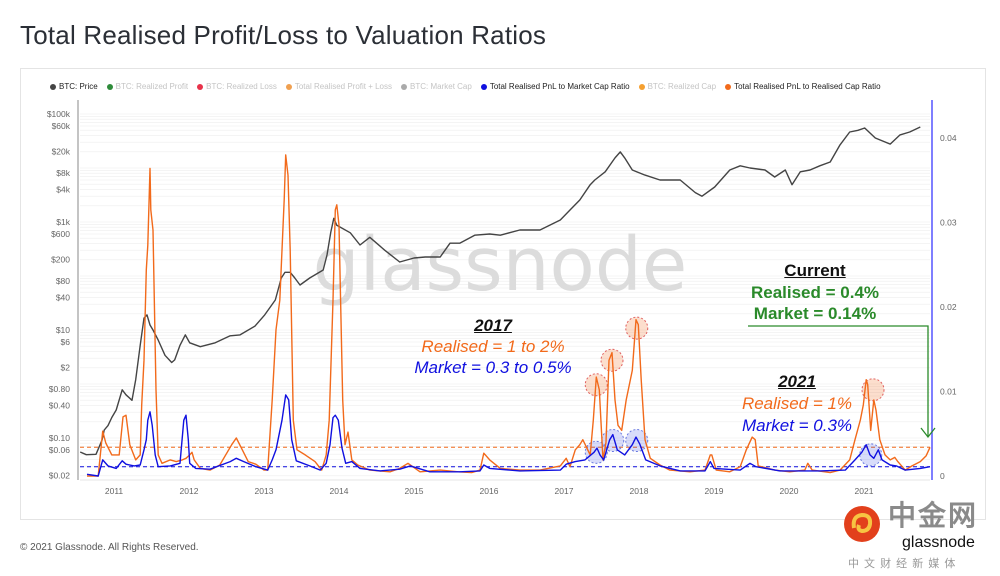  I want to click on annotation-2017-realised: Realised = 1 to 2%, so click(493, 346).